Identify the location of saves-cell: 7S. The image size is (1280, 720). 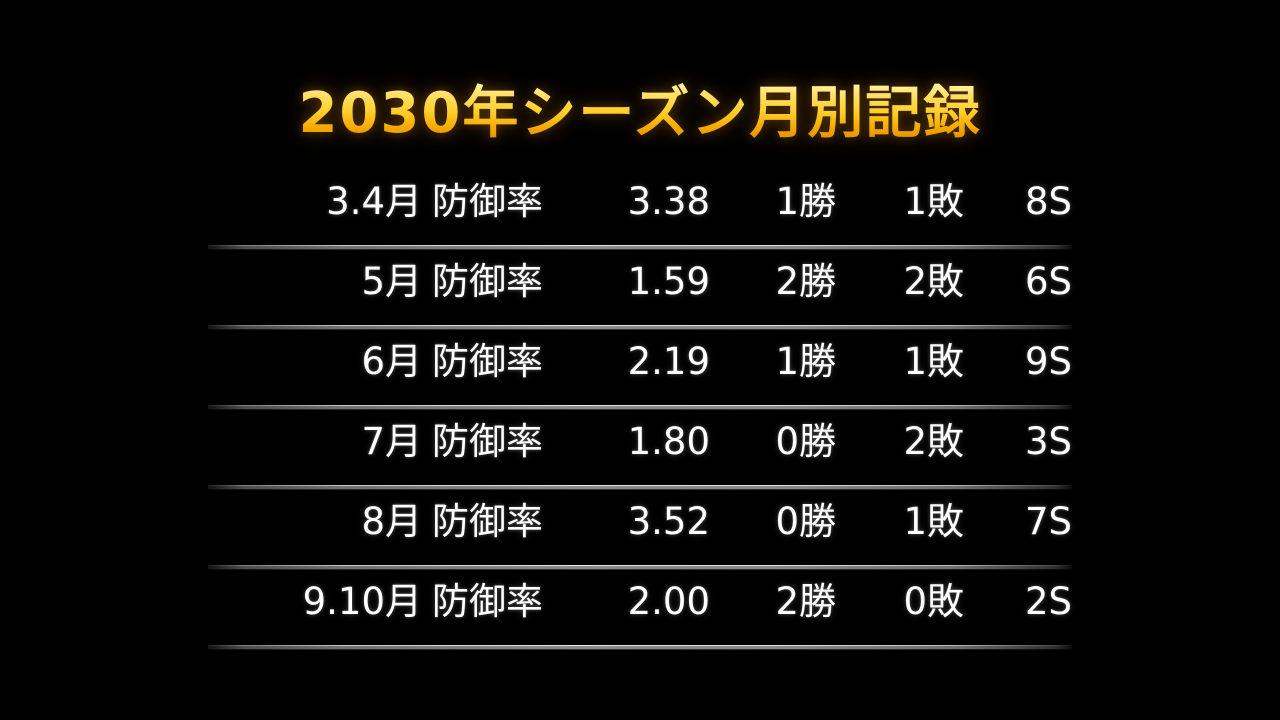
(1048, 521).